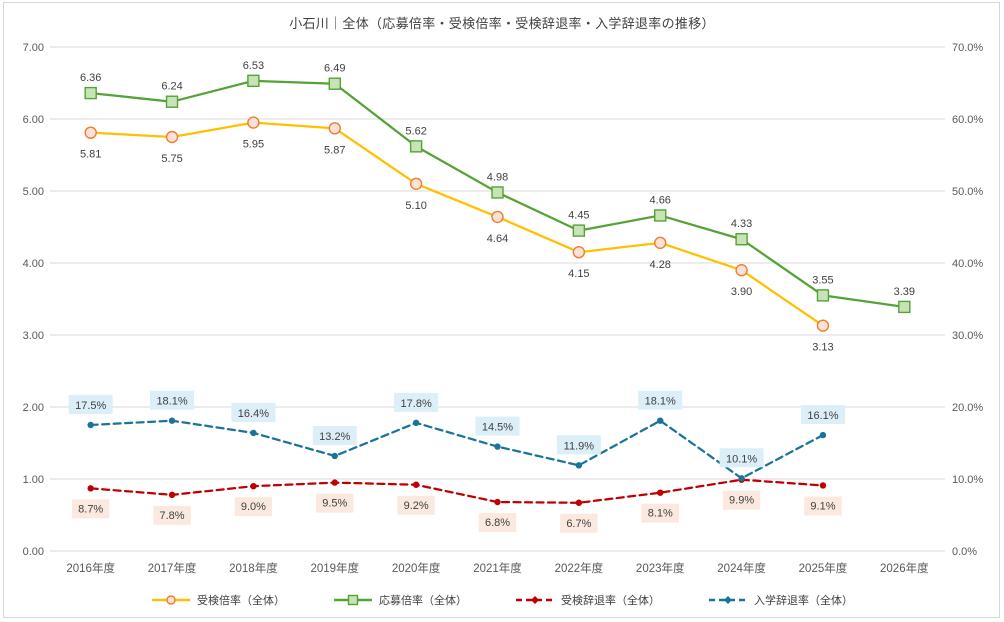 The image size is (1004, 622). What do you see at coordinates (416, 568) in the screenshot?
I see `x-axis-category-label: 2020年度` at bounding box center [416, 568].